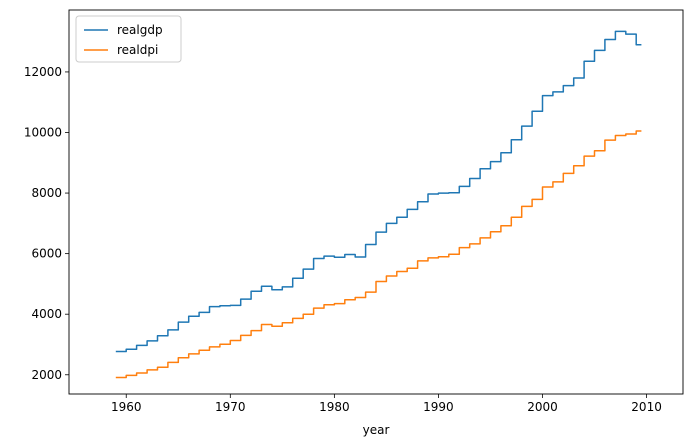  What do you see at coordinates (334, 407) in the screenshot?
I see `x-tick-label: 1980` at bounding box center [334, 407].